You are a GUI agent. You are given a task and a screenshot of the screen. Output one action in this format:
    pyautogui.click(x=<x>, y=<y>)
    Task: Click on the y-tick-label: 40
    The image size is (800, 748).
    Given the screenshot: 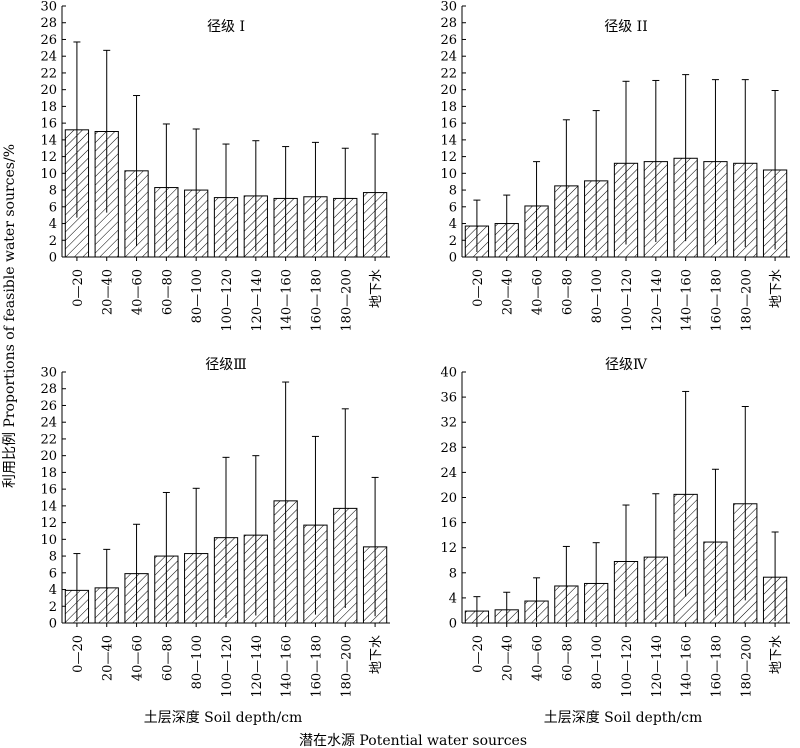 What is the action you would take?
    pyautogui.click(x=448, y=373)
    